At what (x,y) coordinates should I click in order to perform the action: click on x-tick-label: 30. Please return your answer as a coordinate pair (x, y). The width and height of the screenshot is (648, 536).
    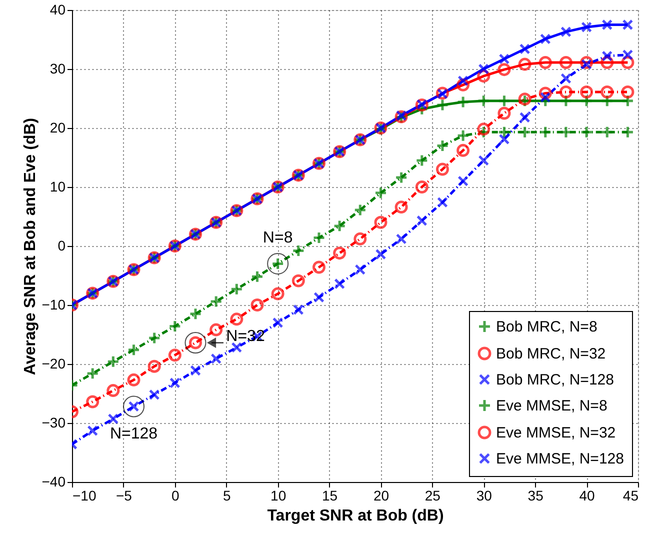
    Looking at the image, I should click on (484, 496).